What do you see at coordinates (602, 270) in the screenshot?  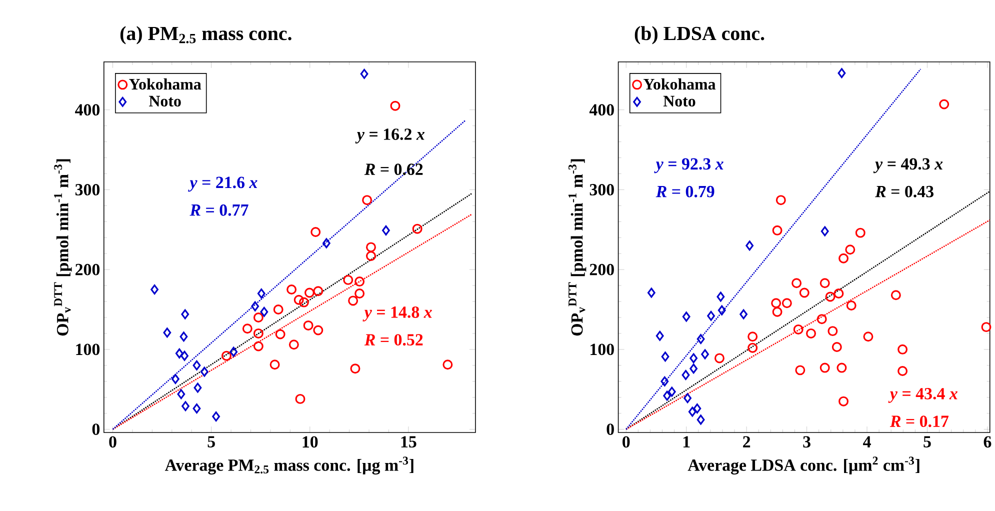 I see `y-tick-label: 200` at bounding box center [602, 270].